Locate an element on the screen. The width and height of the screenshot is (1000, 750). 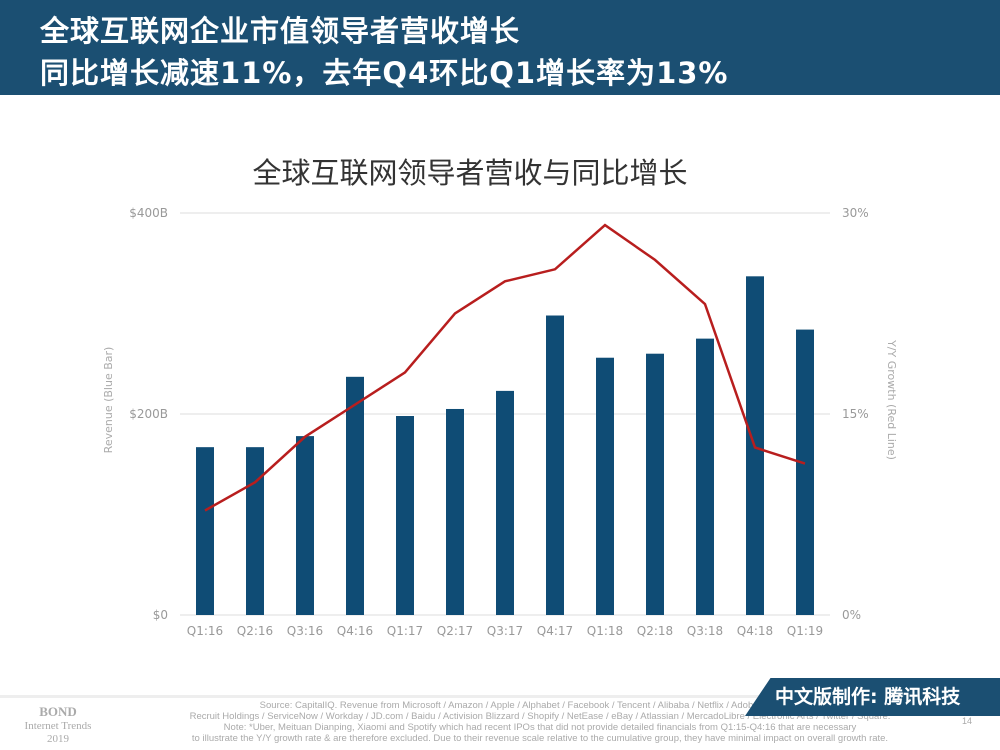
bond-trends: Internet Trends is located at coordinates (58, 726).